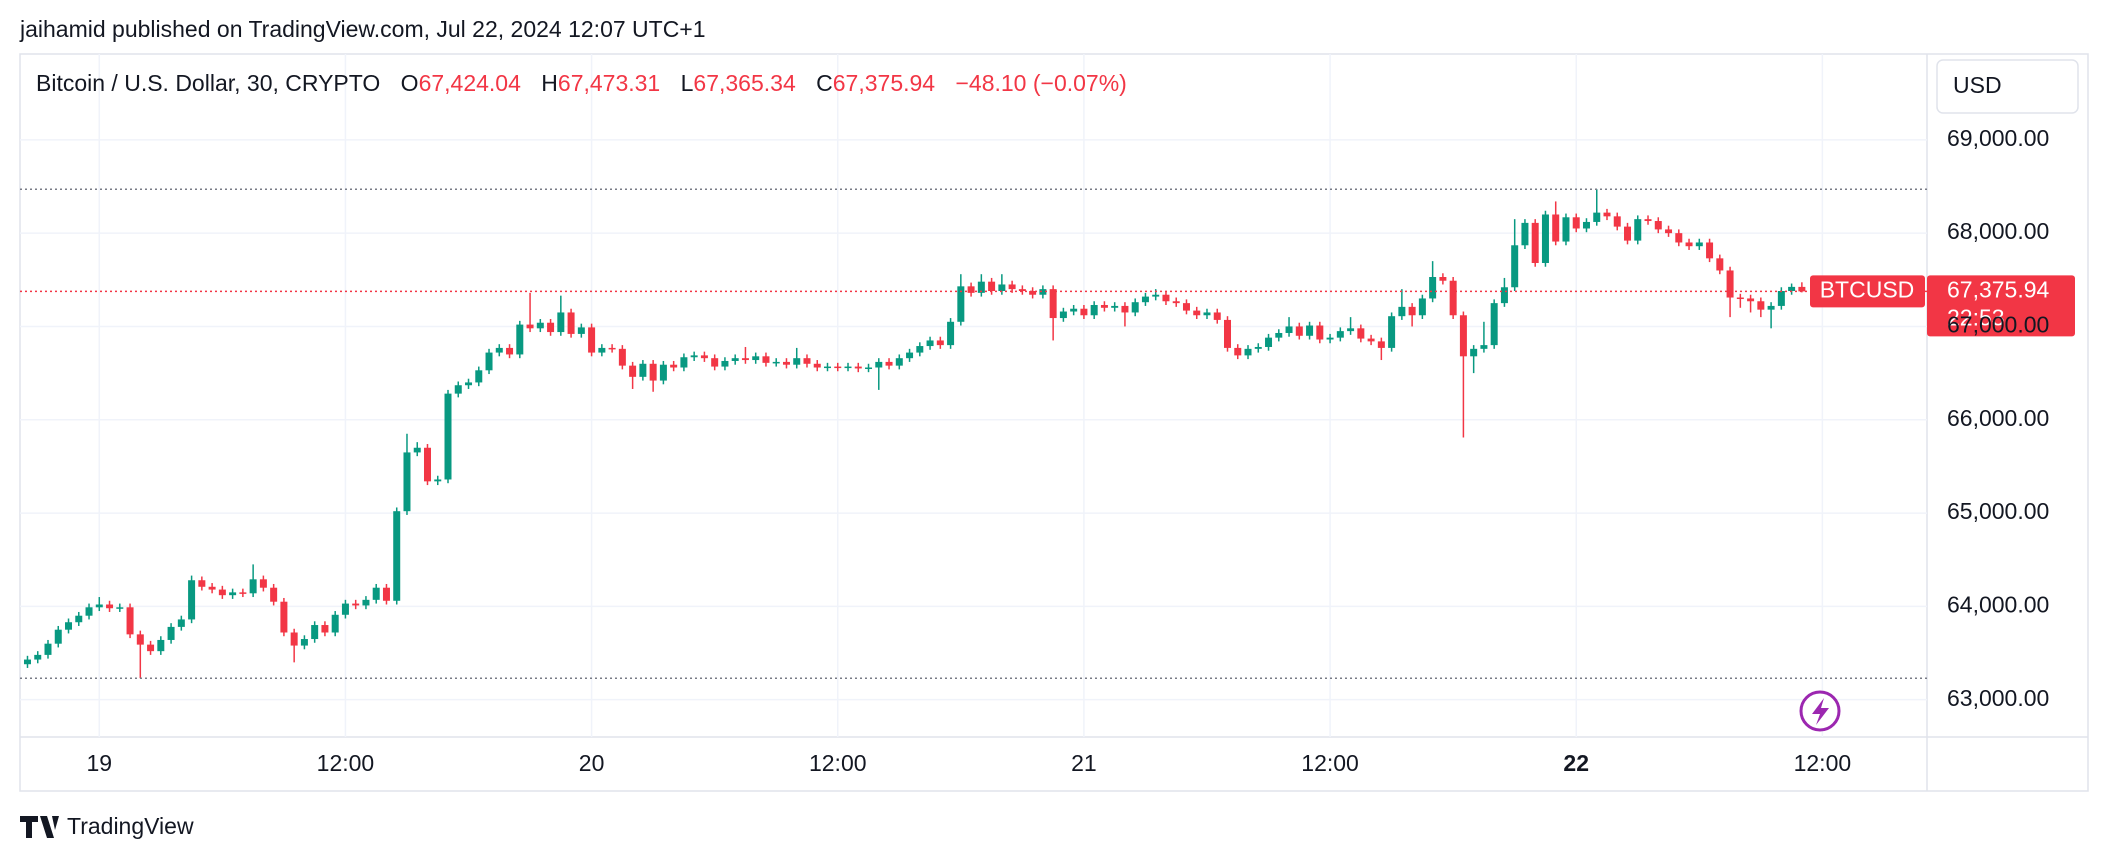  Describe the element at coordinates (1330, 763) in the screenshot. I see `x-tick-label: 12:00` at that location.